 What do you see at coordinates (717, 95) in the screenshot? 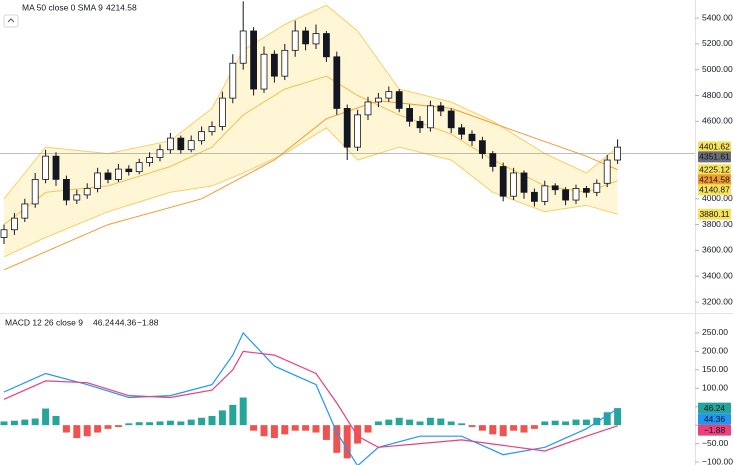
I see `y-tick-label: 4800.00` at bounding box center [717, 95].